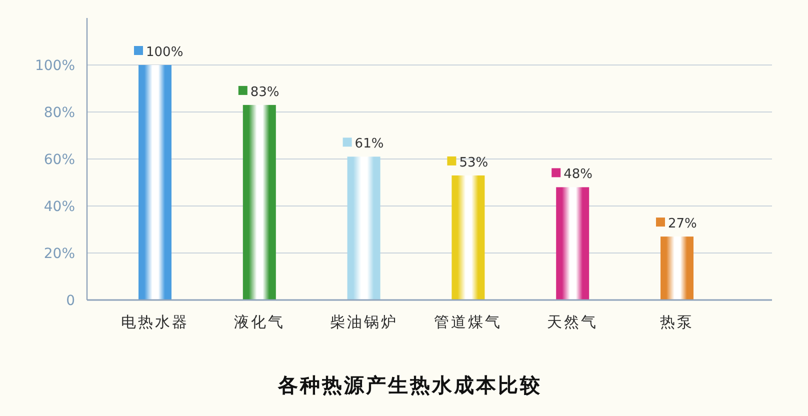 The image size is (808, 416). What do you see at coordinates (682, 224) in the screenshot?
I see `data-label: 27%` at bounding box center [682, 224].